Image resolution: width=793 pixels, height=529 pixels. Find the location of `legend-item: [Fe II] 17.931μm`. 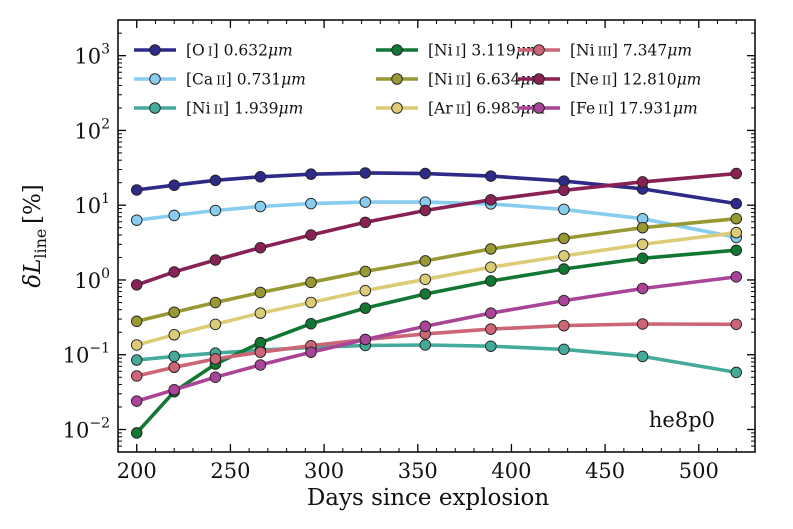

legend-item: [Fe II] 17.931μm is located at coordinates (608, 109).